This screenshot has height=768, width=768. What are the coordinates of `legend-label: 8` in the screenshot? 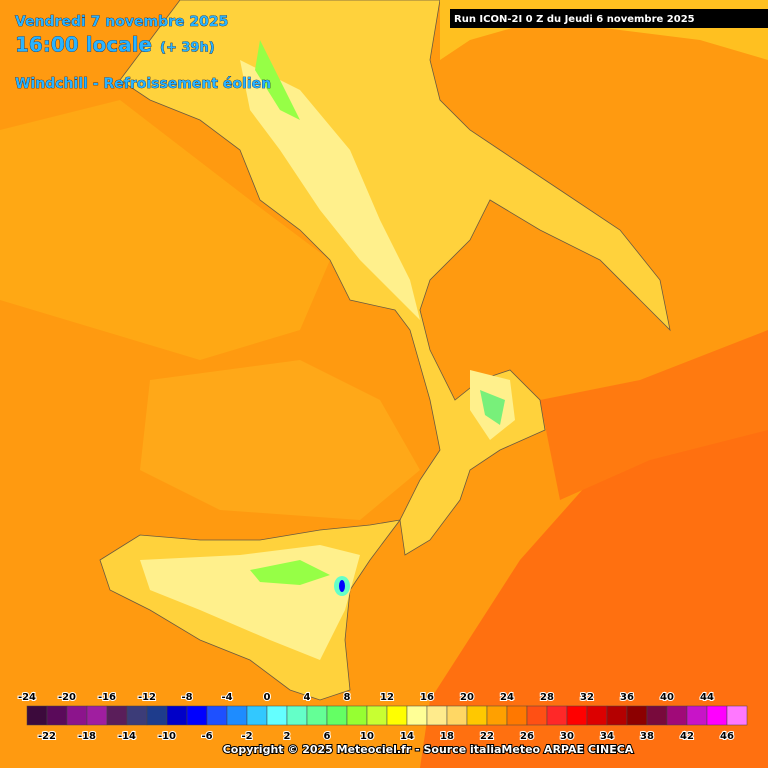 It's located at (347, 697).